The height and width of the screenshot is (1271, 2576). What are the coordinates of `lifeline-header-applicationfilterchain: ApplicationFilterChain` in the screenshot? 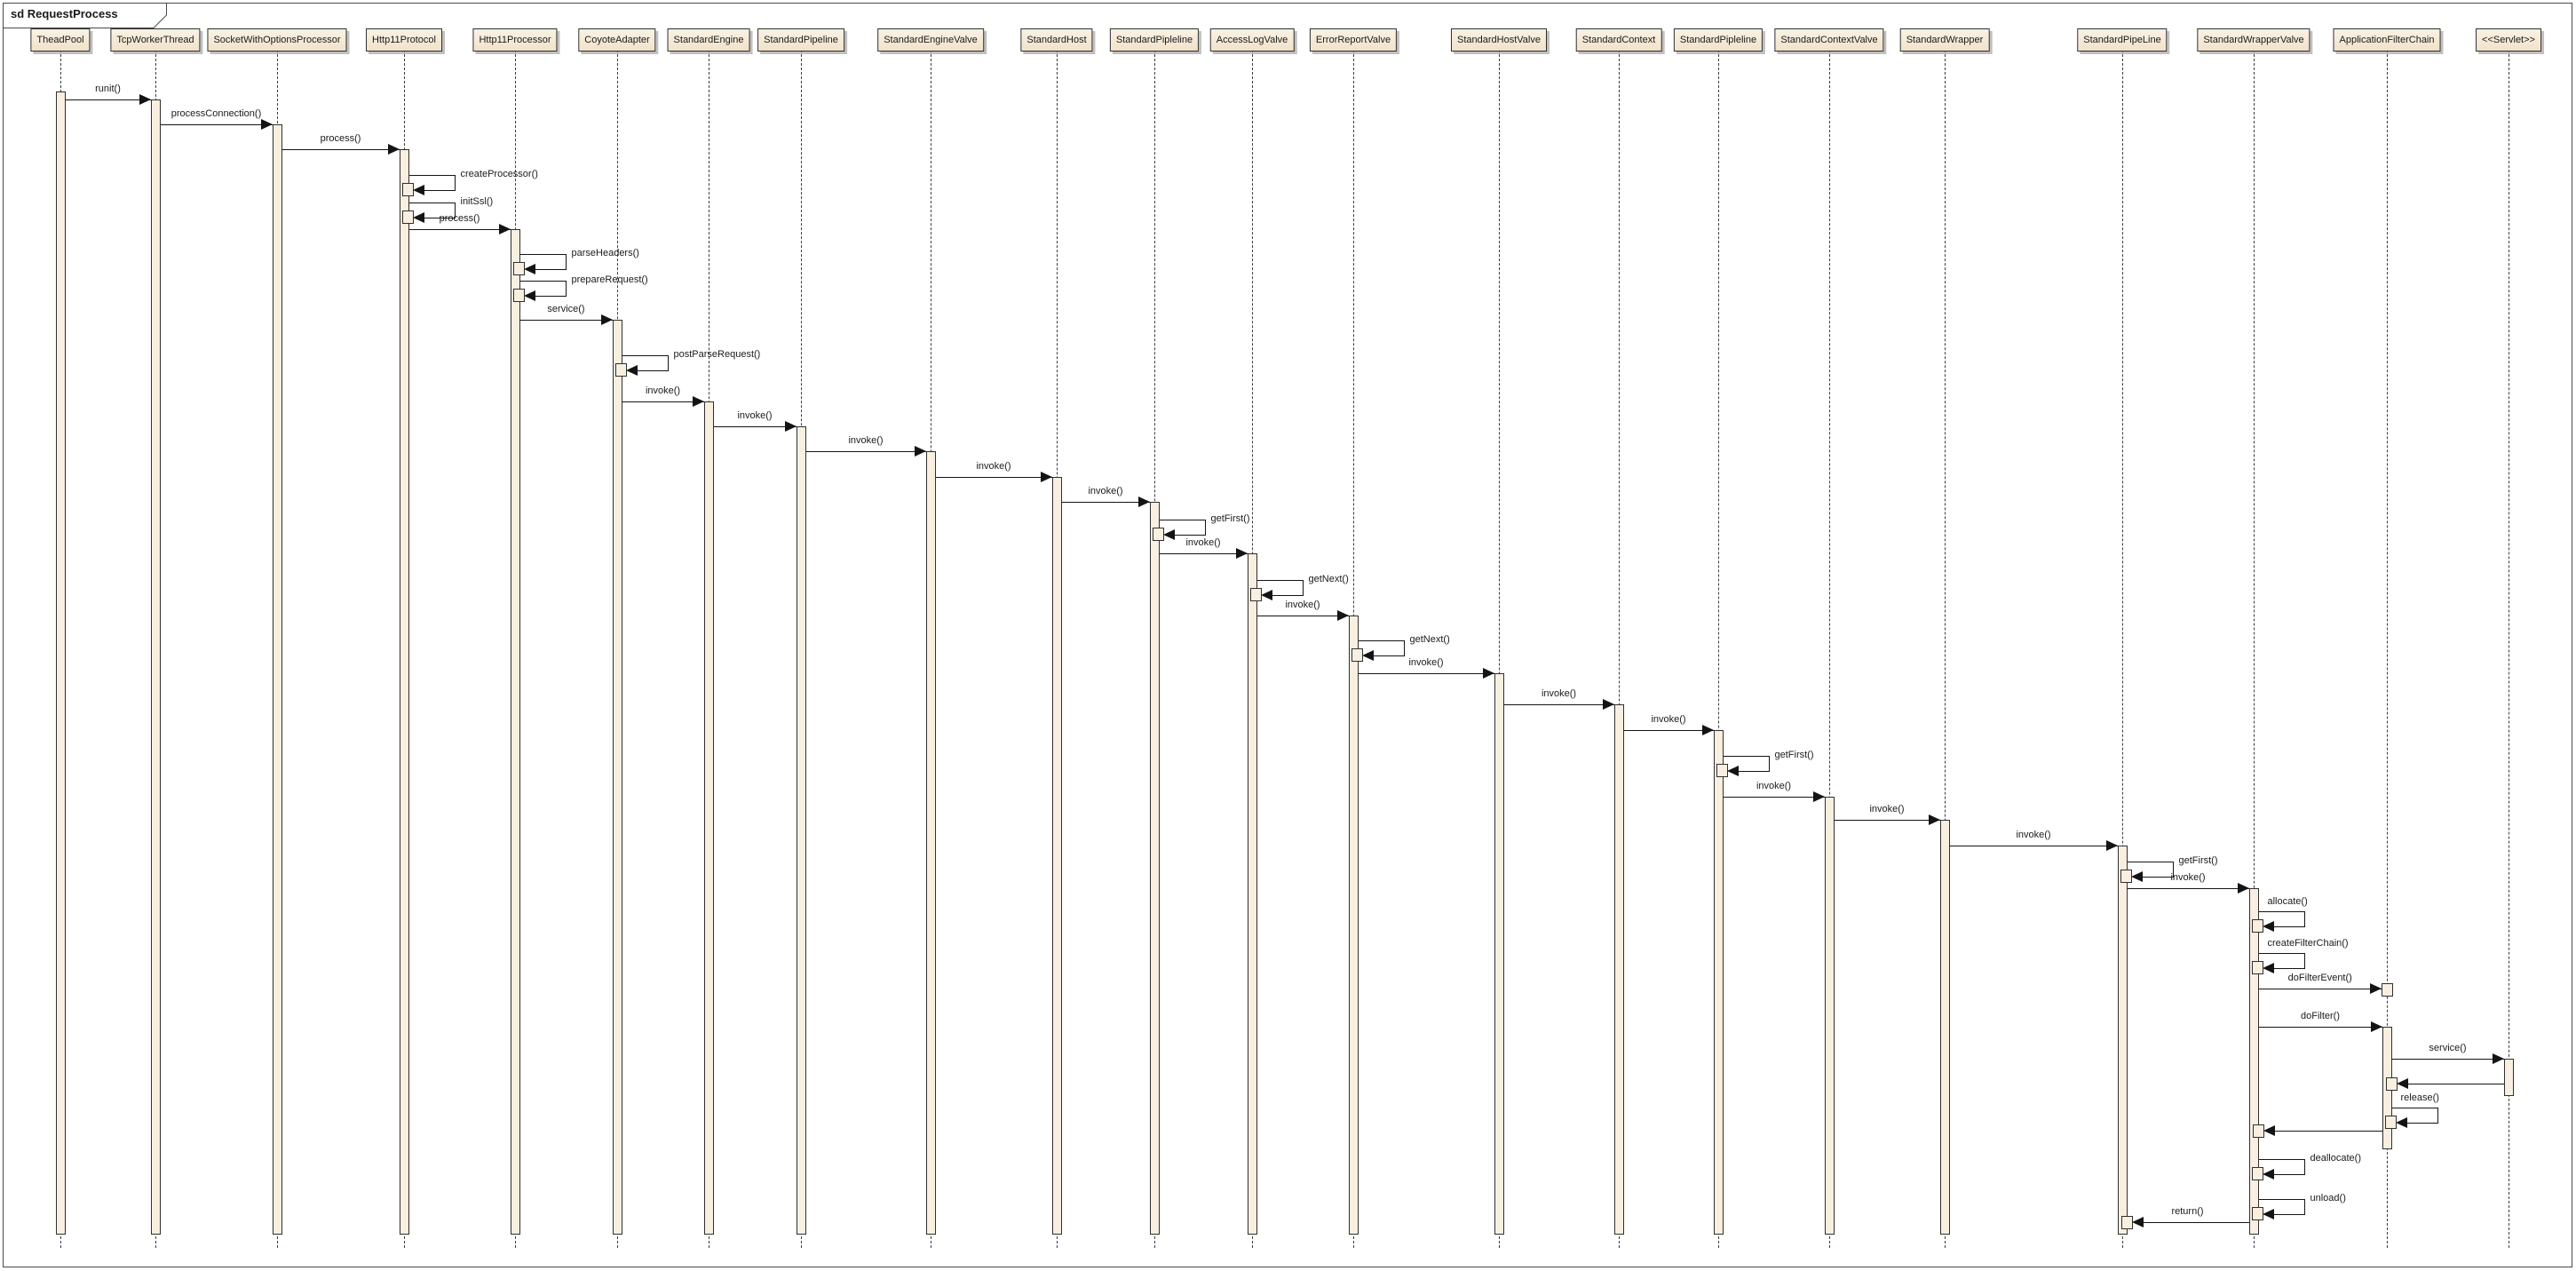 It's located at (2387, 40).